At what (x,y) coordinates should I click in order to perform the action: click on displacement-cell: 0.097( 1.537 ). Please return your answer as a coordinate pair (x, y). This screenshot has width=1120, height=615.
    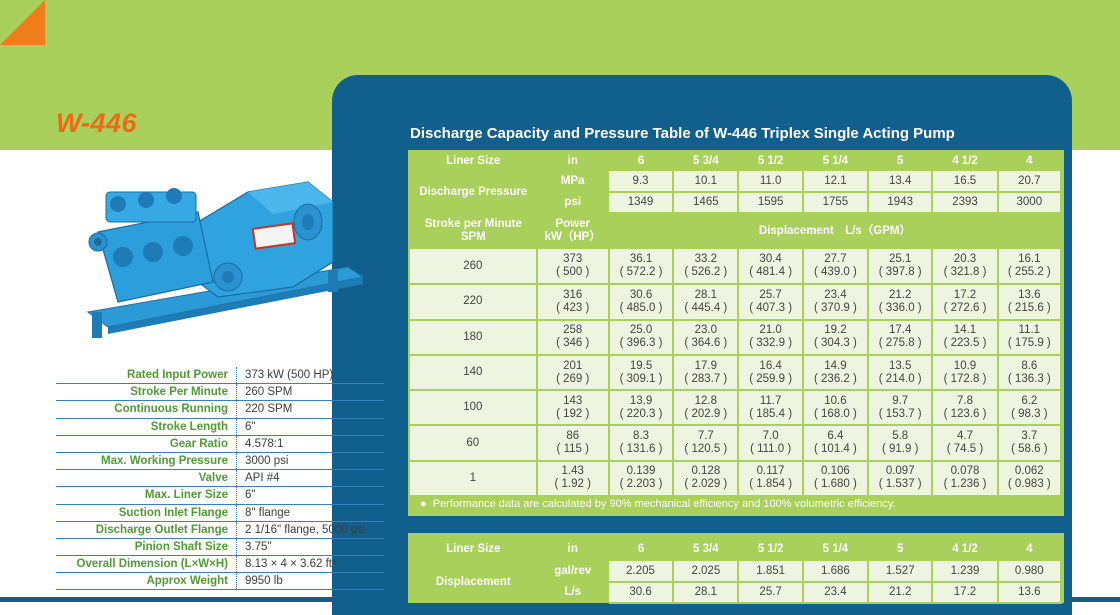
    Looking at the image, I should click on (901, 479).